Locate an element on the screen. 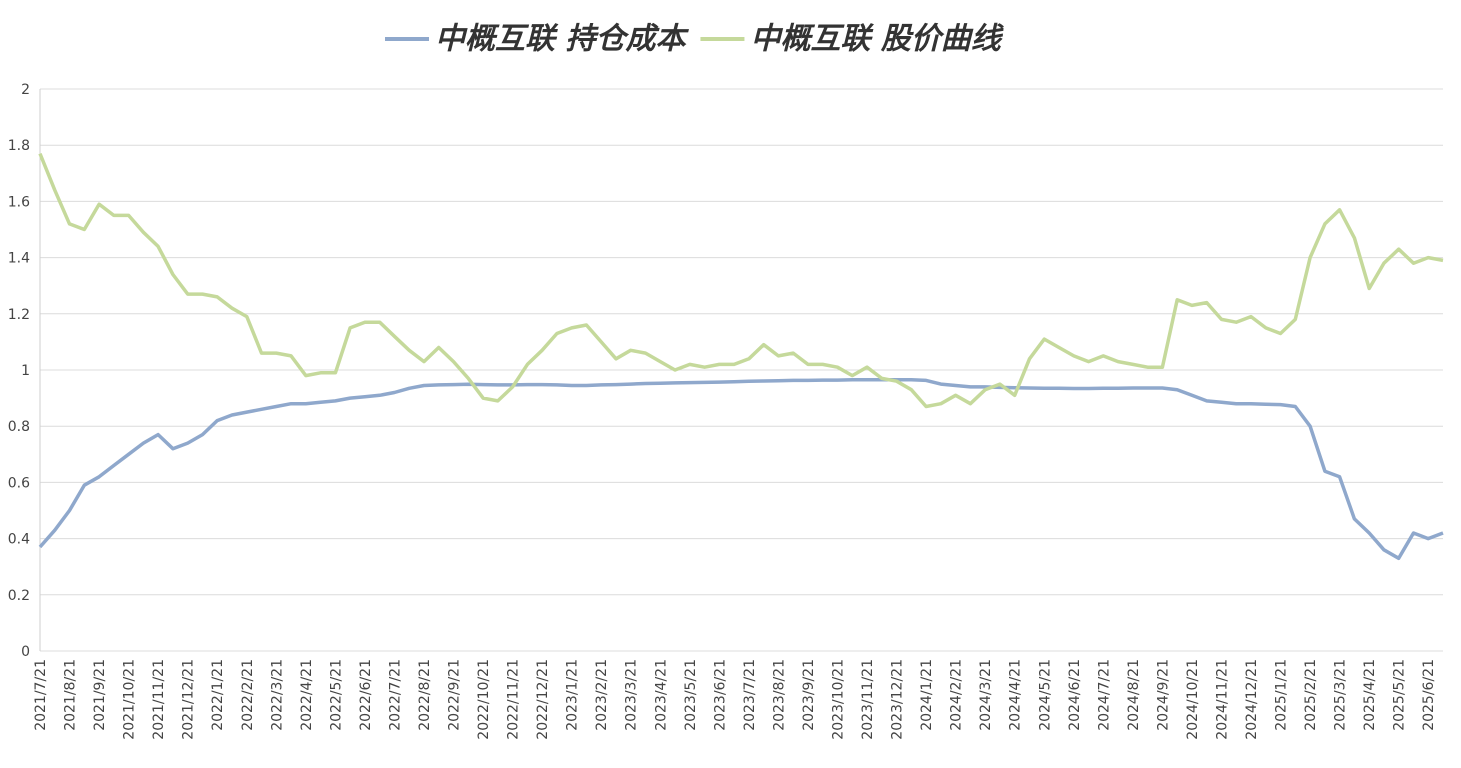 The image size is (1461, 768). x-tick-label: 2025/2/21 is located at coordinates (1311, 695).